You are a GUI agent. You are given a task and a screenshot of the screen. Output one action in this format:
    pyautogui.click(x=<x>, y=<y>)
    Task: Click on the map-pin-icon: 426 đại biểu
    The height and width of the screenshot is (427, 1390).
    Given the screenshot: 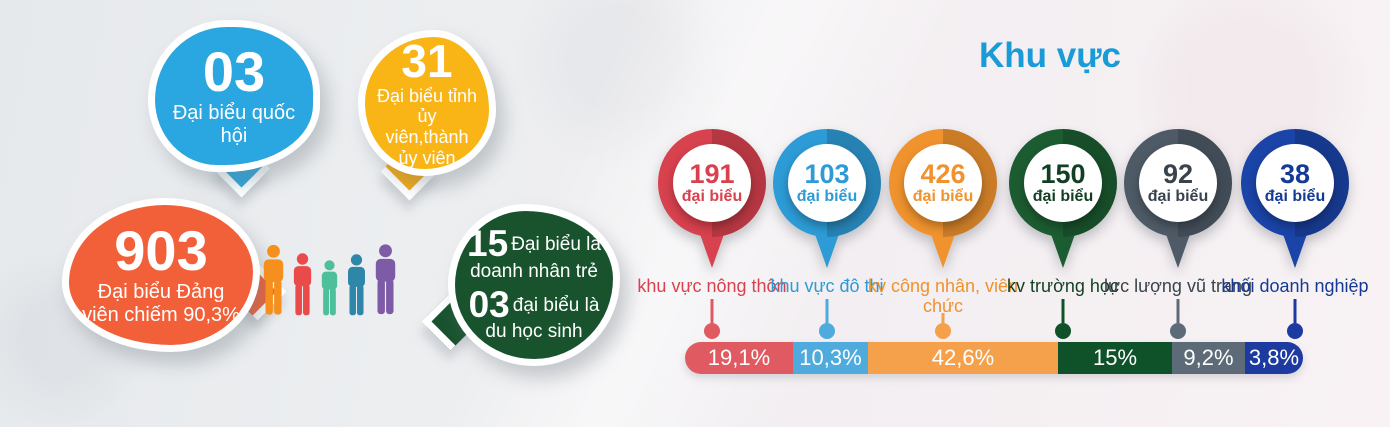 What is the action you would take?
    pyautogui.click(x=943, y=183)
    